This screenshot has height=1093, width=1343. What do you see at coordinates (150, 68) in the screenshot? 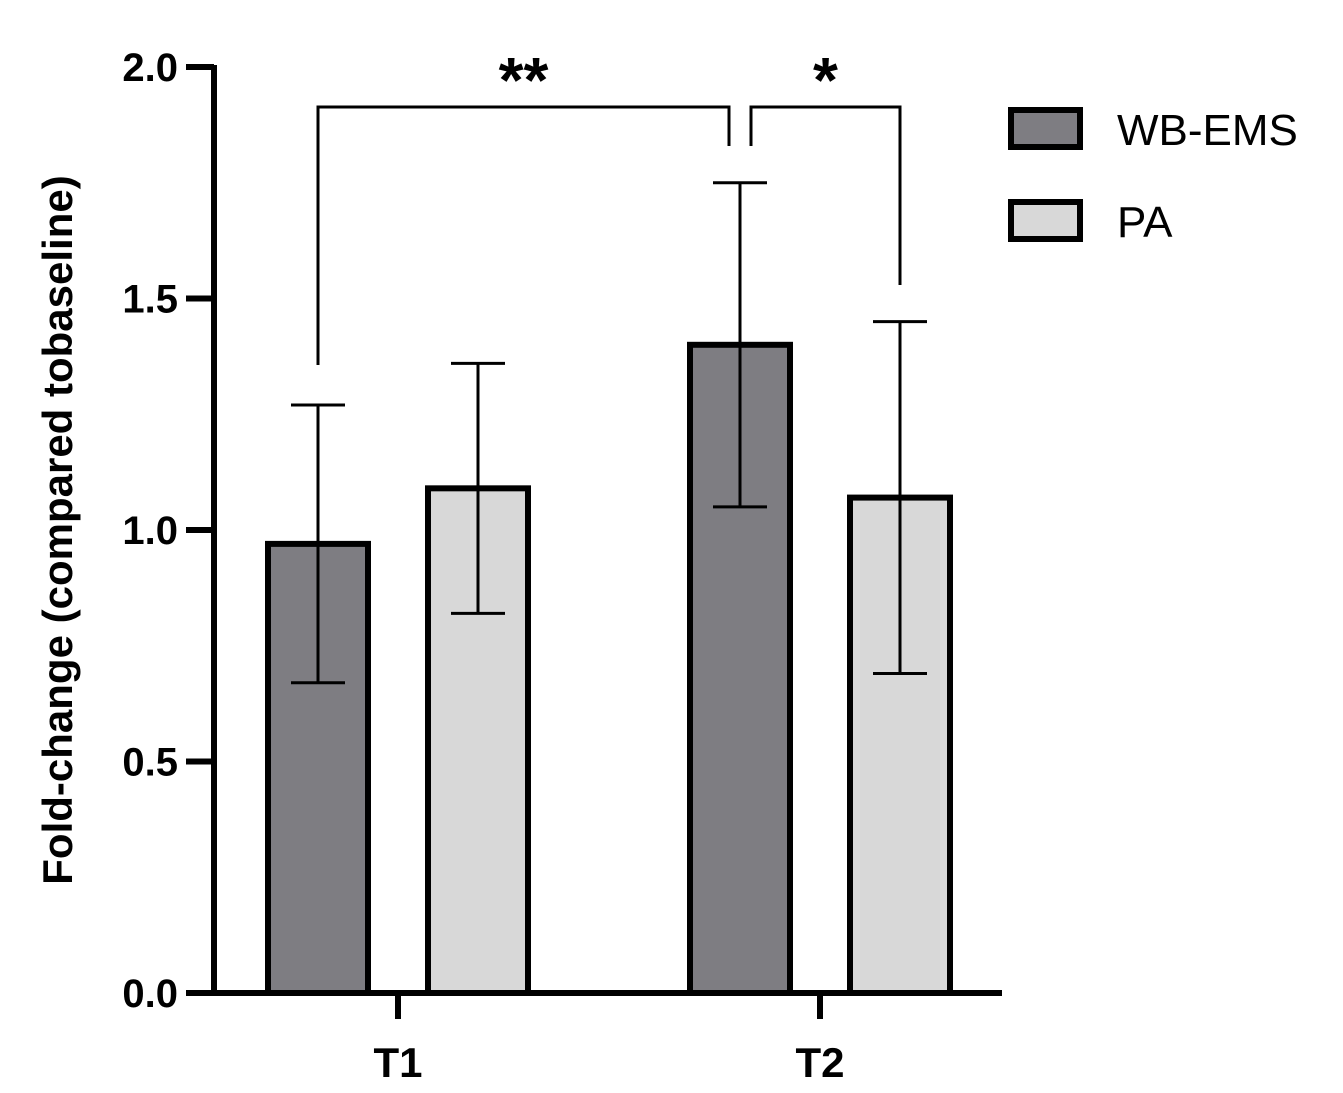
I see `y-tick-label: 2.0` at bounding box center [150, 68].